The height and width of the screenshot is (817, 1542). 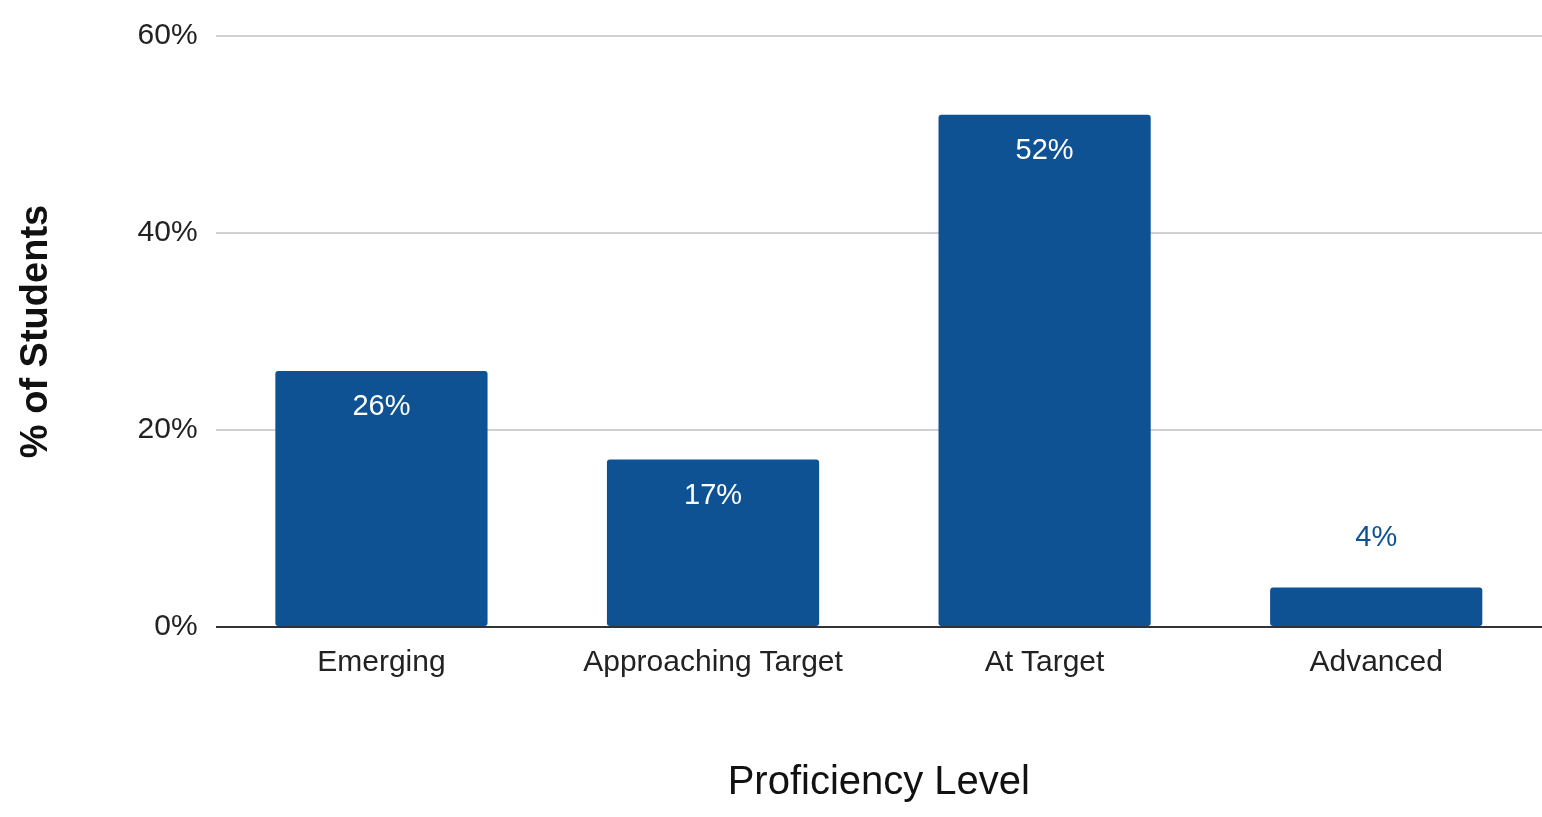 What do you see at coordinates (167, 428) in the screenshot?
I see `y-tick-label: 20%` at bounding box center [167, 428].